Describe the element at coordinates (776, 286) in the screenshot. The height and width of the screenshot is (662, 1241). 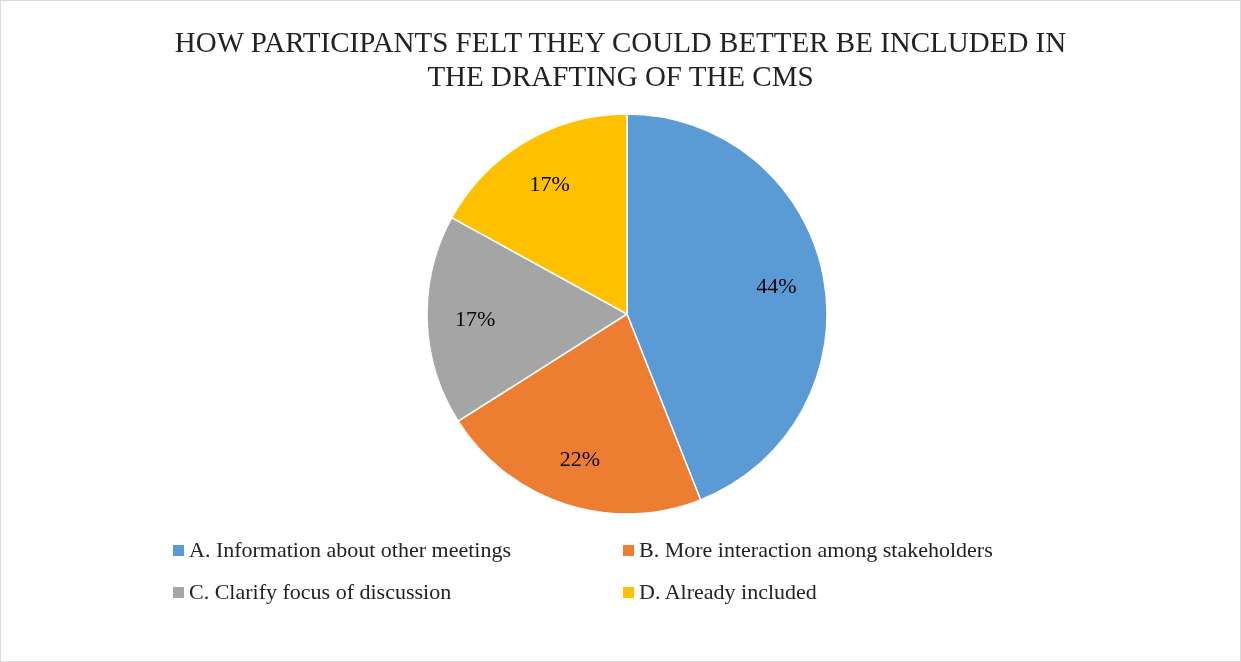
I see `data-label: 44%` at that location.